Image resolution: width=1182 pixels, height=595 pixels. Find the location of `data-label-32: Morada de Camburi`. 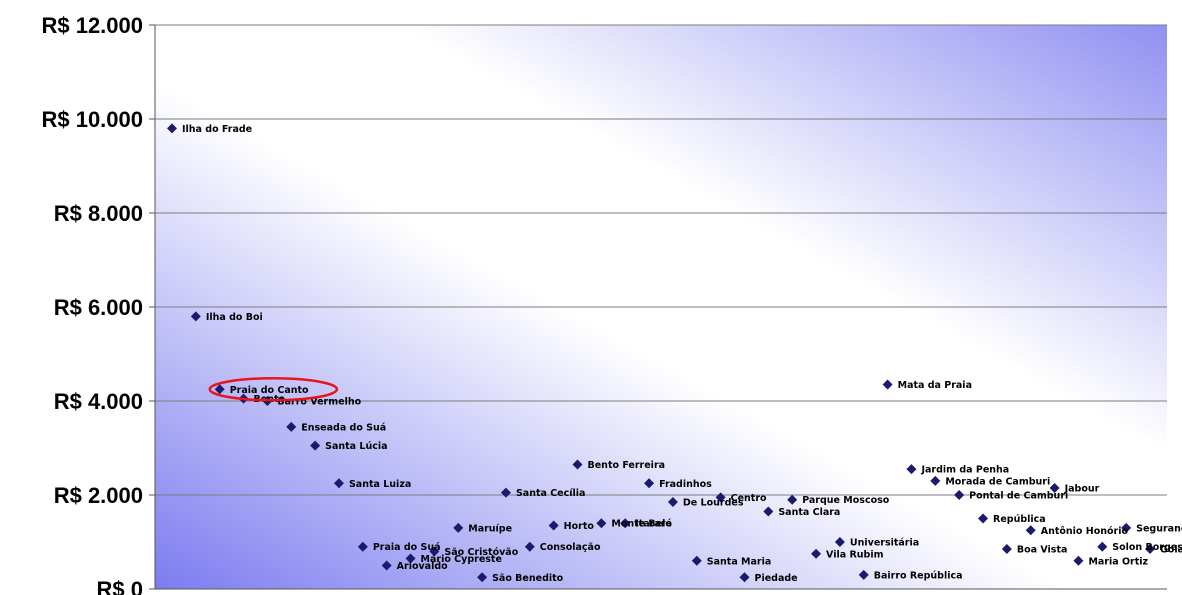

data-label-32: Morada de Camburi is located at coordinates (997, 481).